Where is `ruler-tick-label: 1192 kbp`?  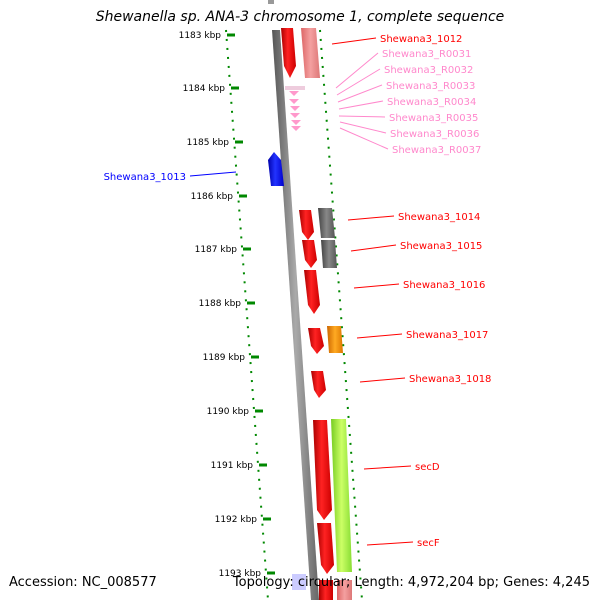
ruler-tick-label: 1192 kbp is located at coordinates (236, 520).